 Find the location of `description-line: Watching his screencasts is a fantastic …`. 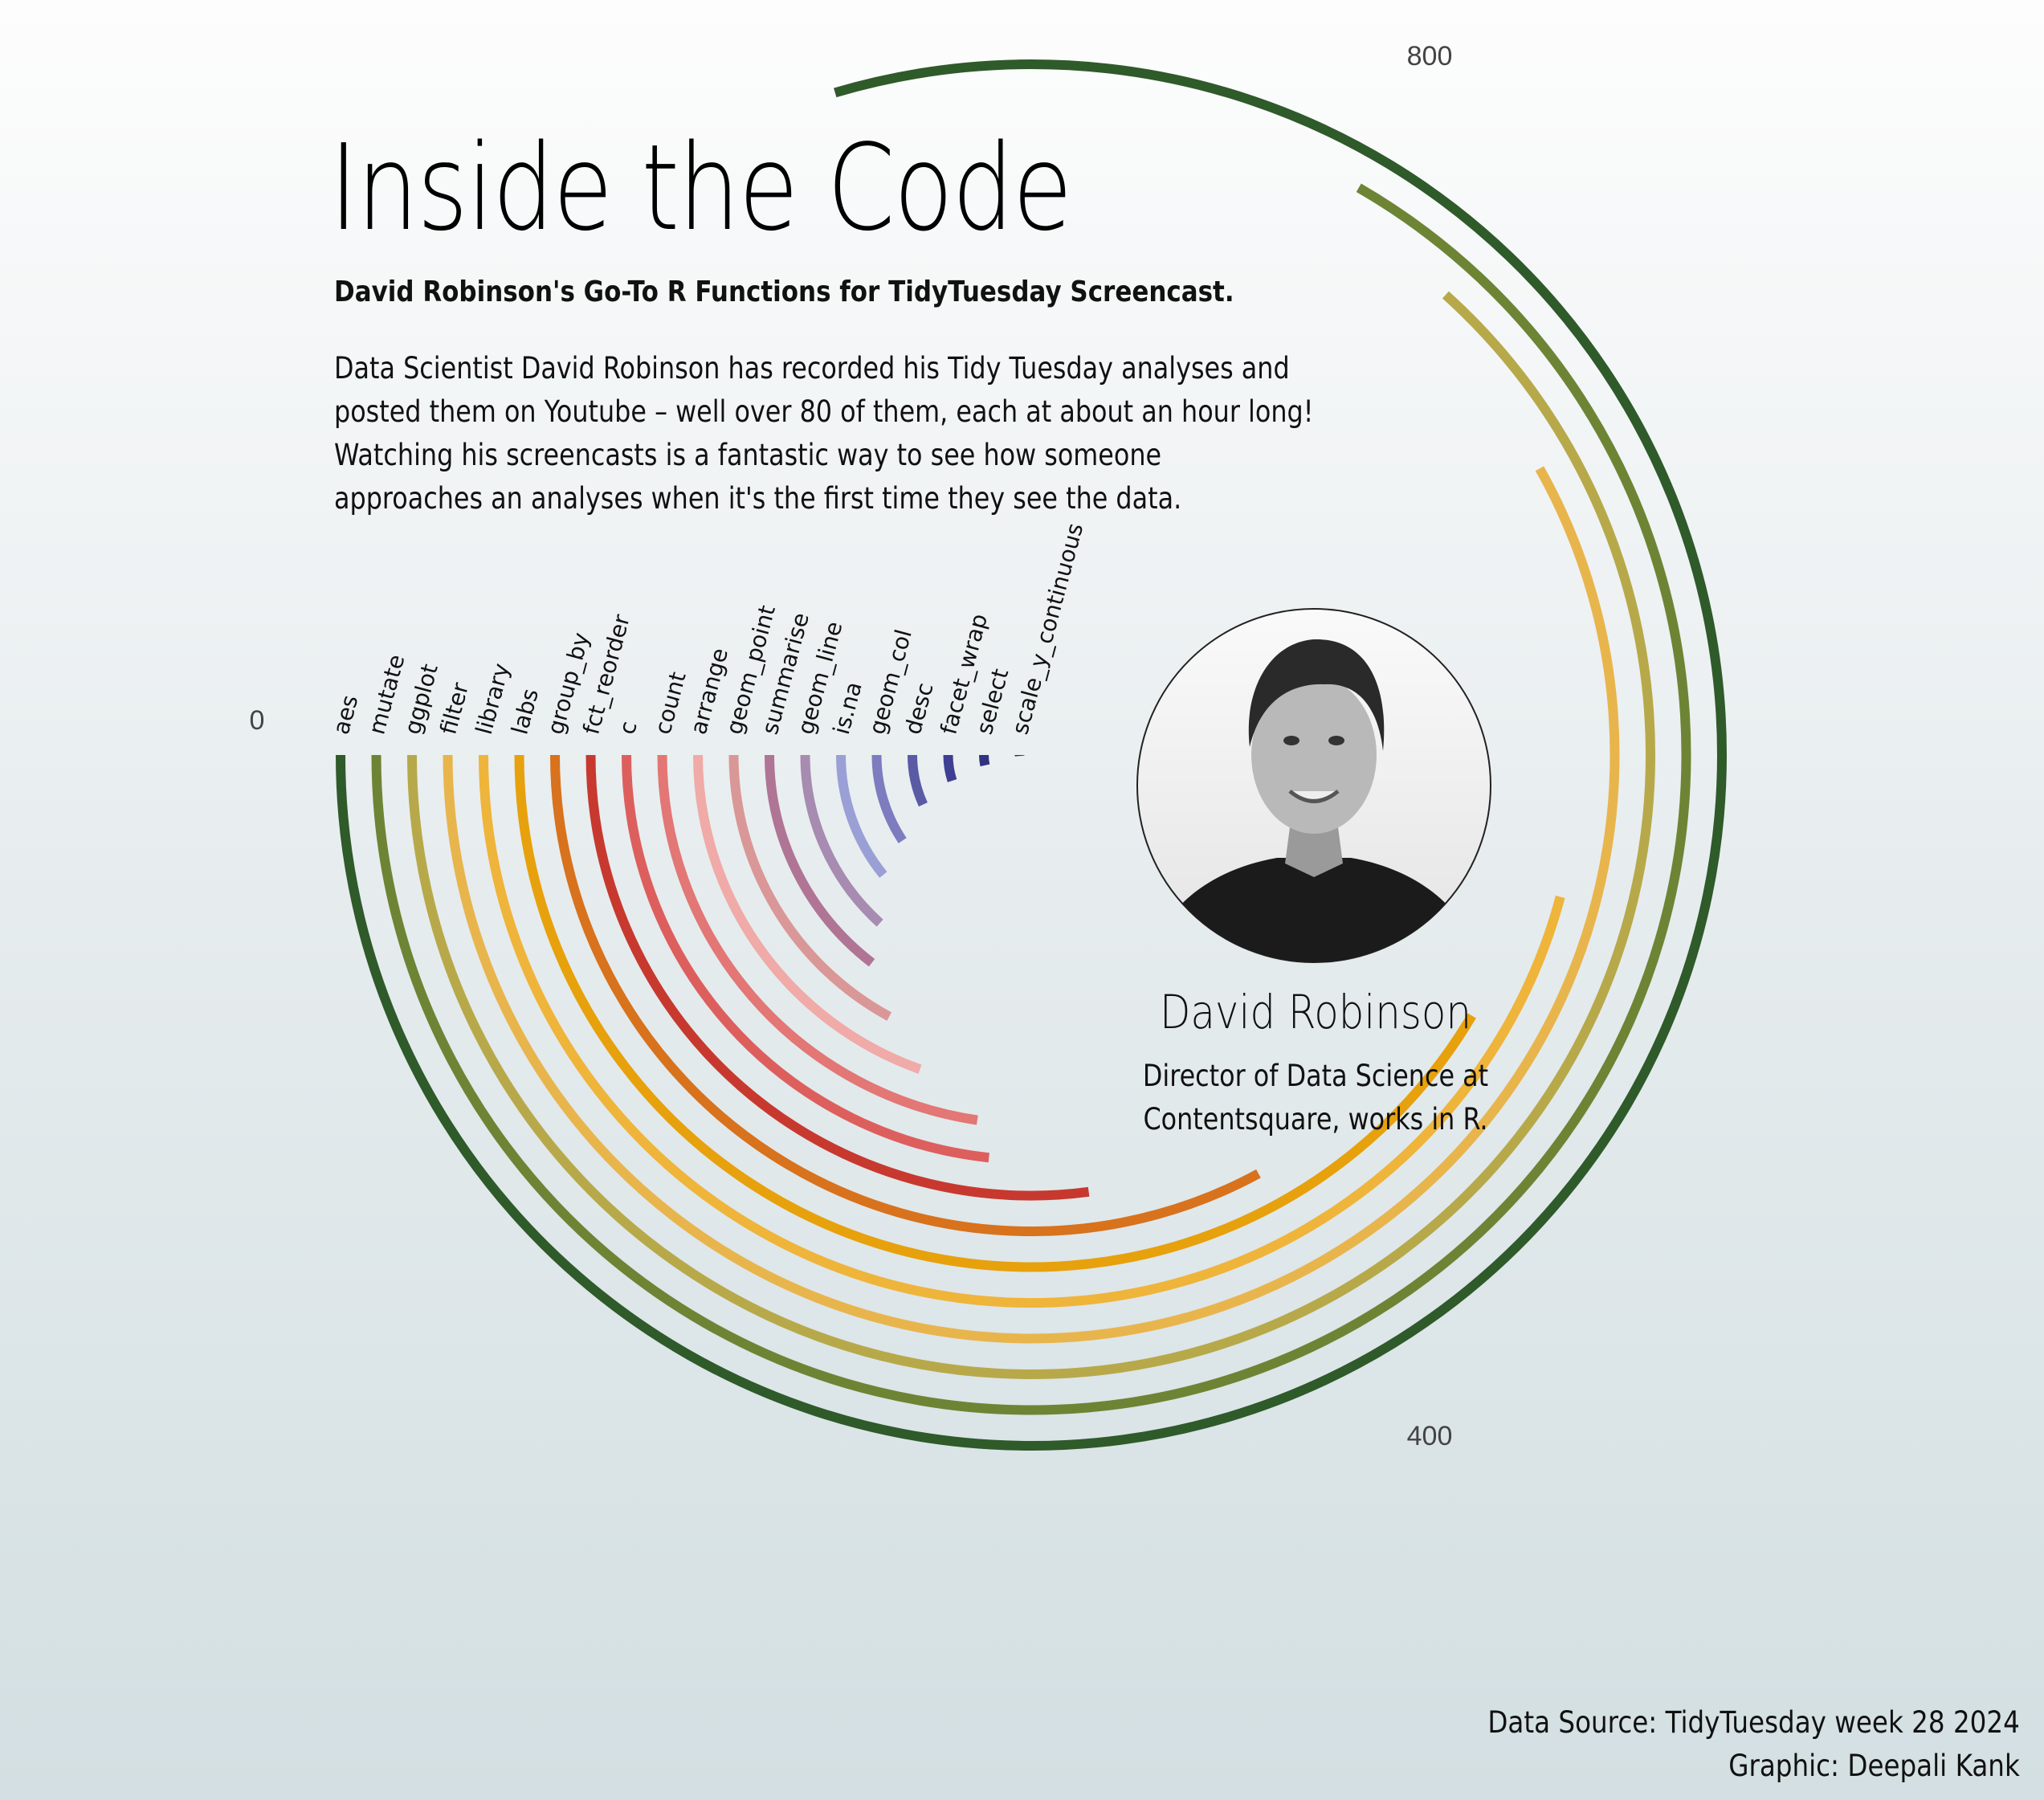

description-line: Watching his screencasts is a fantastic … is located at coordinates (748, 455).